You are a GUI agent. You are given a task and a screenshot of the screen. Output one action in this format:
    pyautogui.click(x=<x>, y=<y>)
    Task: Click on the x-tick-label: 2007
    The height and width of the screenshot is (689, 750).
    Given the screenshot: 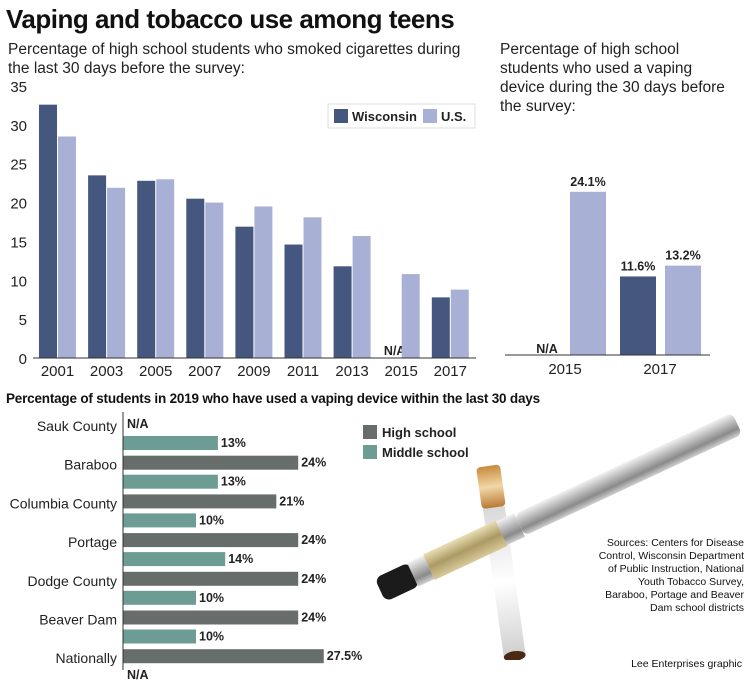 What is the action you would take?
    pyautogui.click(x=204, y=371)
    